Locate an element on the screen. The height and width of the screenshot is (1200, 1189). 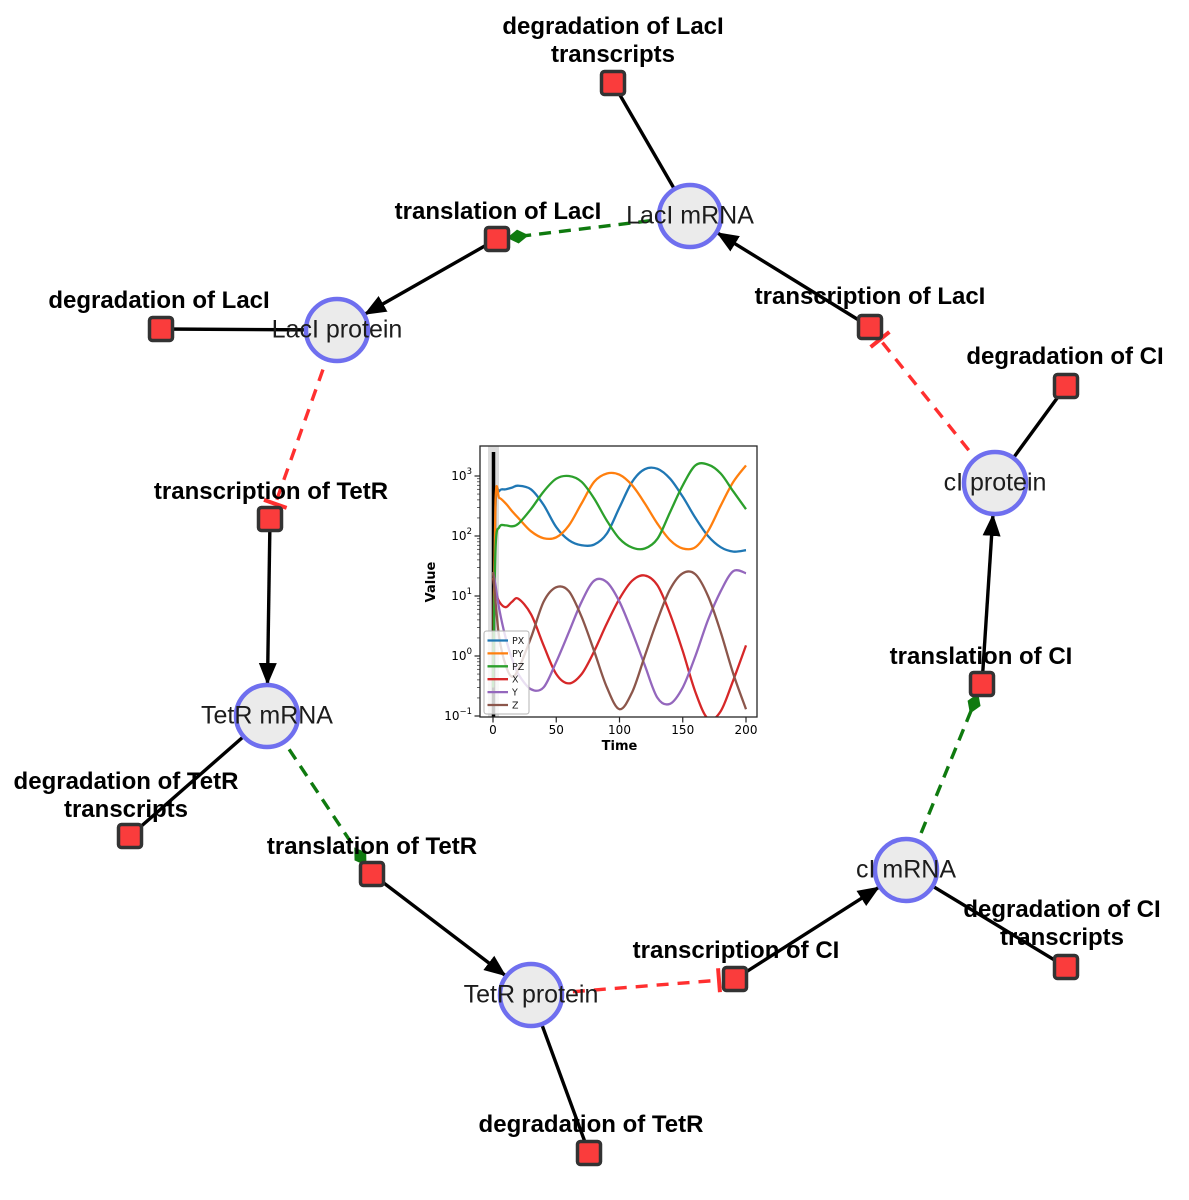
label-degradation-laci: degradation of LacI is located at coordinates (159, 300).